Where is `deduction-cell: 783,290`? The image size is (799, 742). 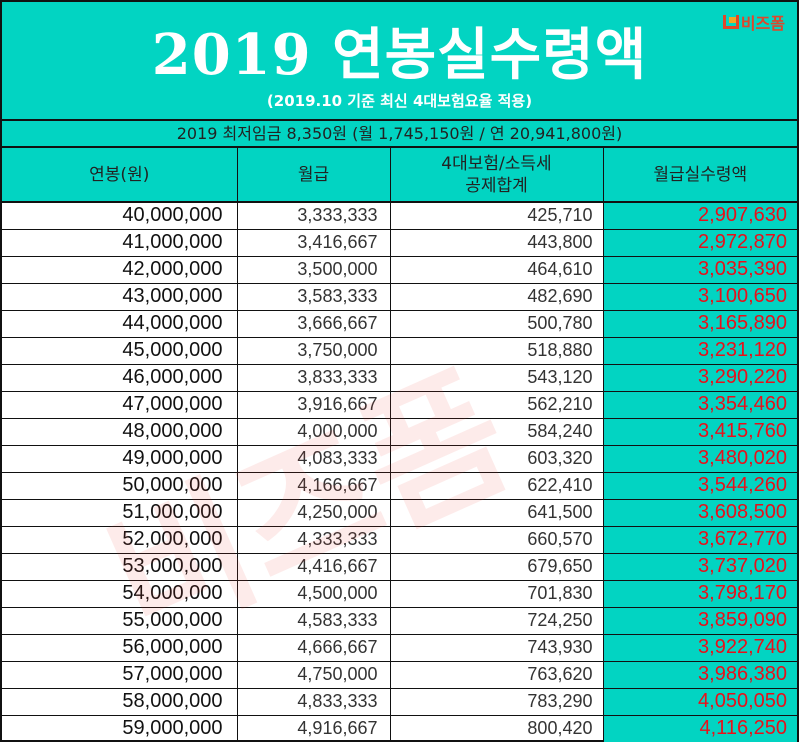
deduction-cell: 783,290 is located at coordinates (497, 702).